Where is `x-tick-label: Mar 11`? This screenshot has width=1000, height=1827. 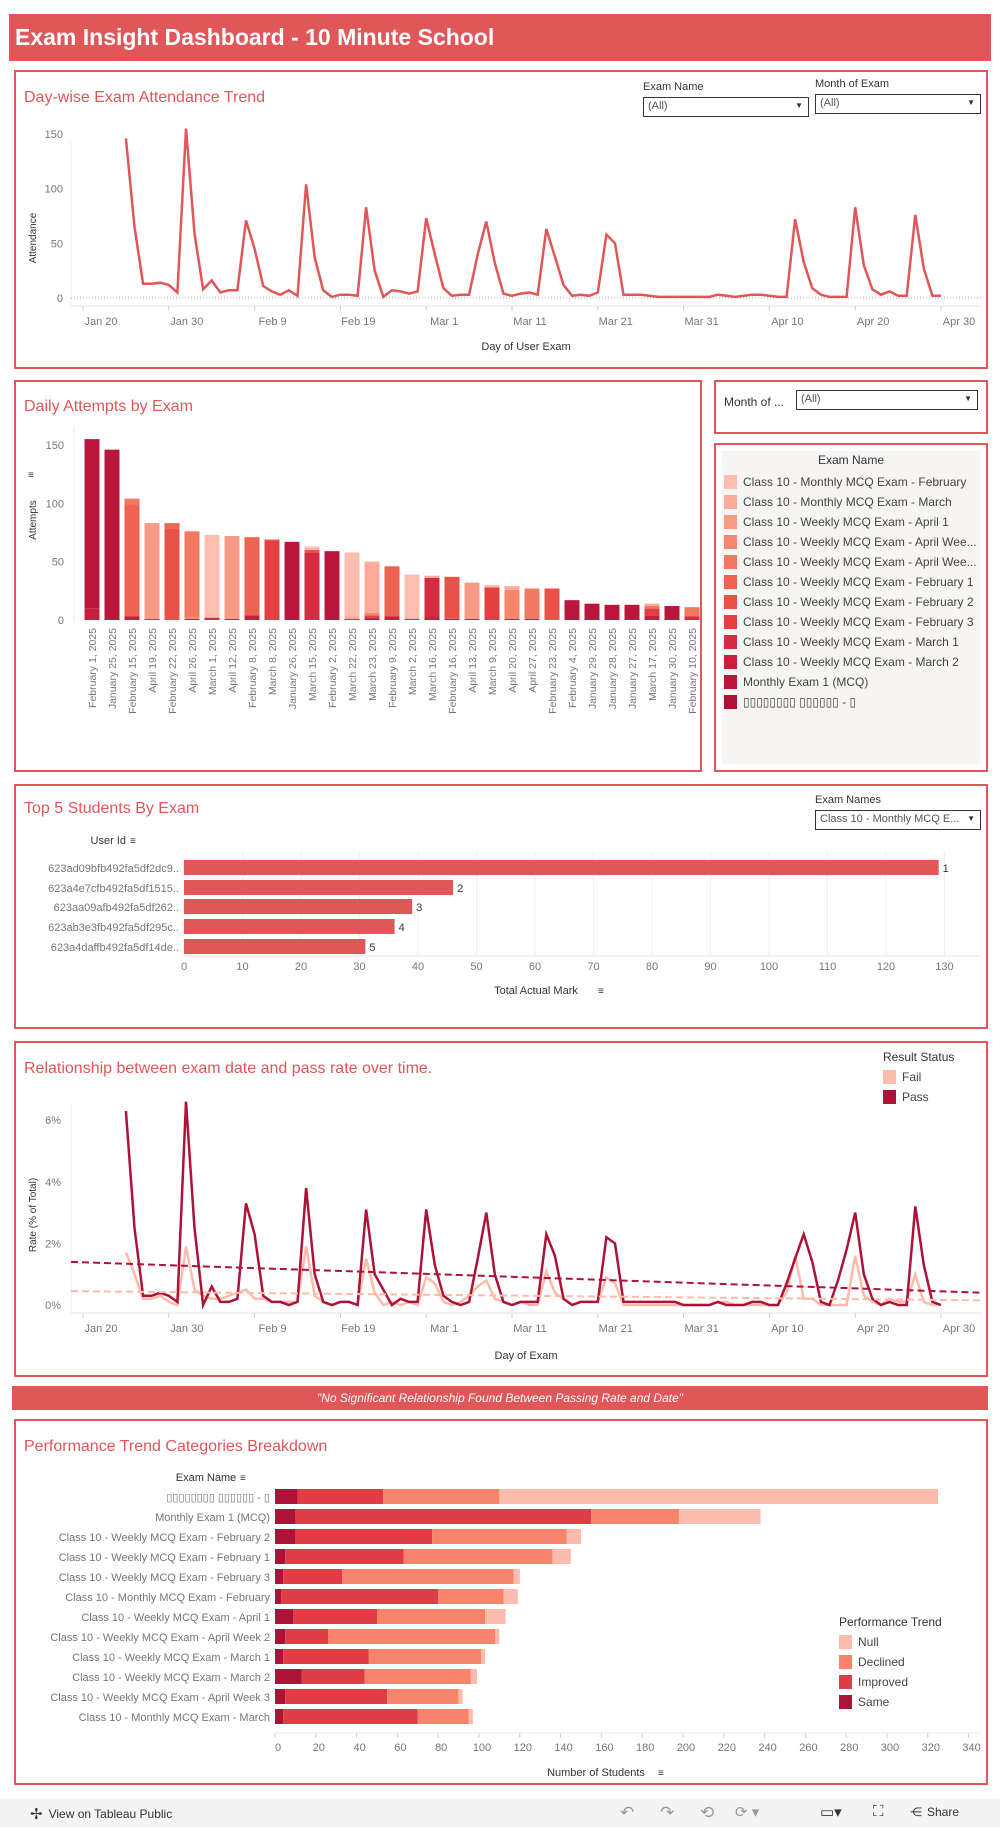
x-tick-label: Mar 11 is located at coordinates (529, 322).